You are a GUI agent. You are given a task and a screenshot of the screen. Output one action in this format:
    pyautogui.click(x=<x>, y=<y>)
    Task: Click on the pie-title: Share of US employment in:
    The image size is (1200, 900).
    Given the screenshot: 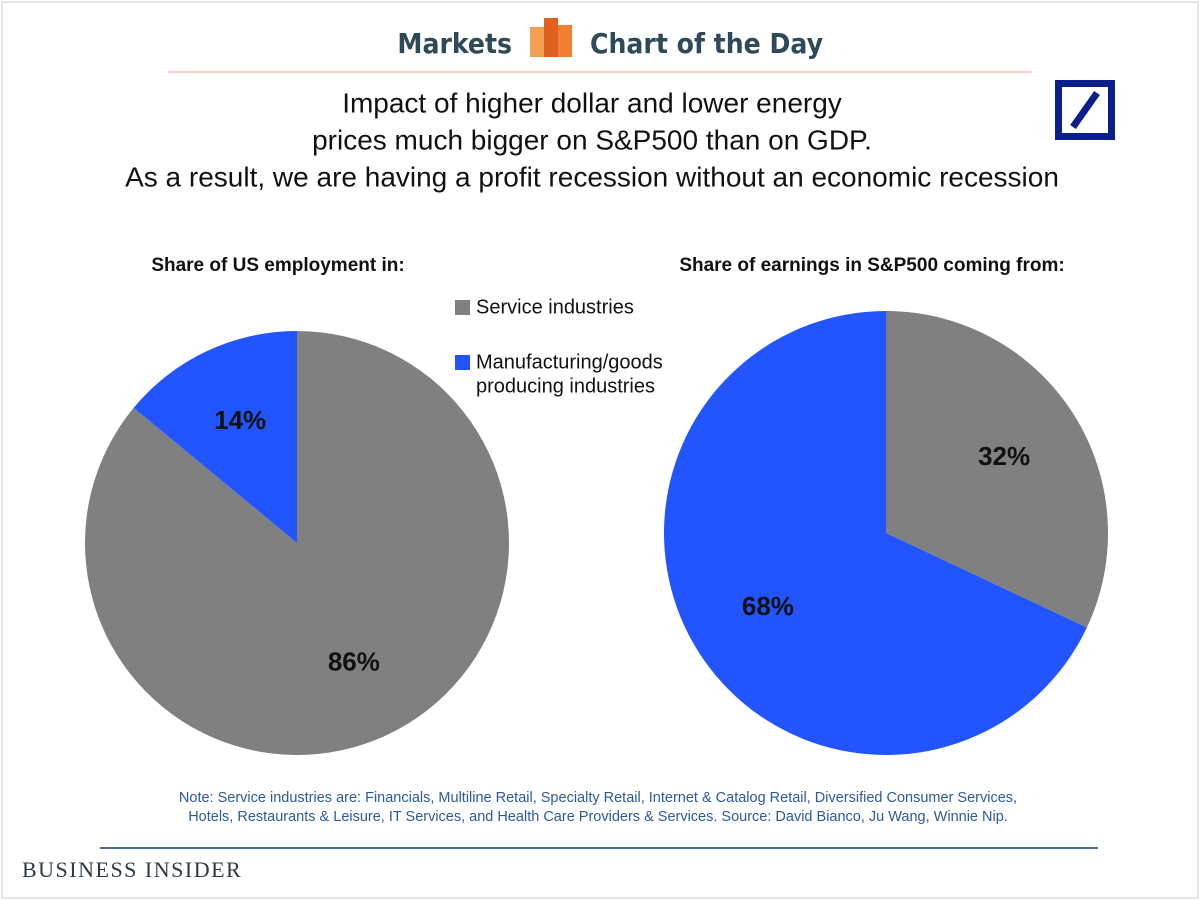 What is the action you would take?
    pyautogui.click(x=277, y=265)
    